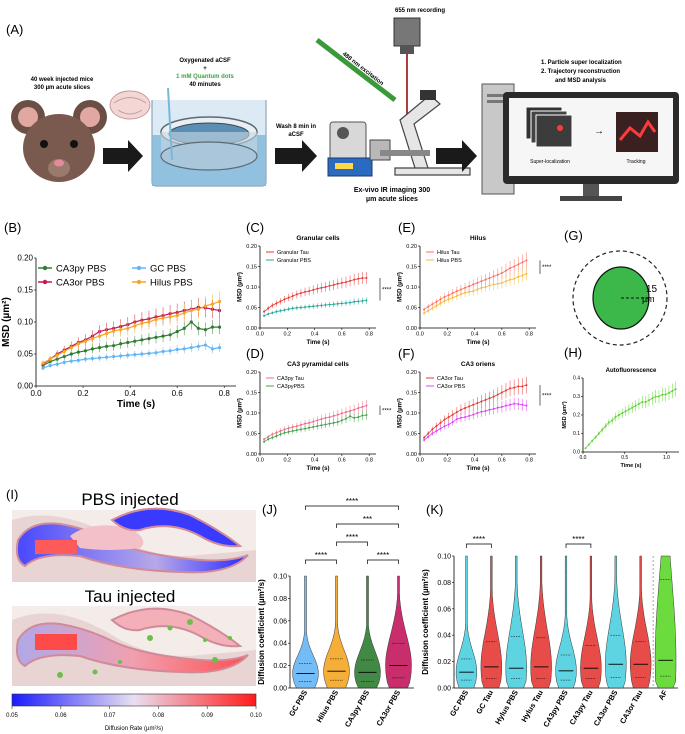 This screenshot has height=734, width=685. Describe the element at coordinates (434, 509) in the screenshot. I see `panel-label-k: (K)` at that location.